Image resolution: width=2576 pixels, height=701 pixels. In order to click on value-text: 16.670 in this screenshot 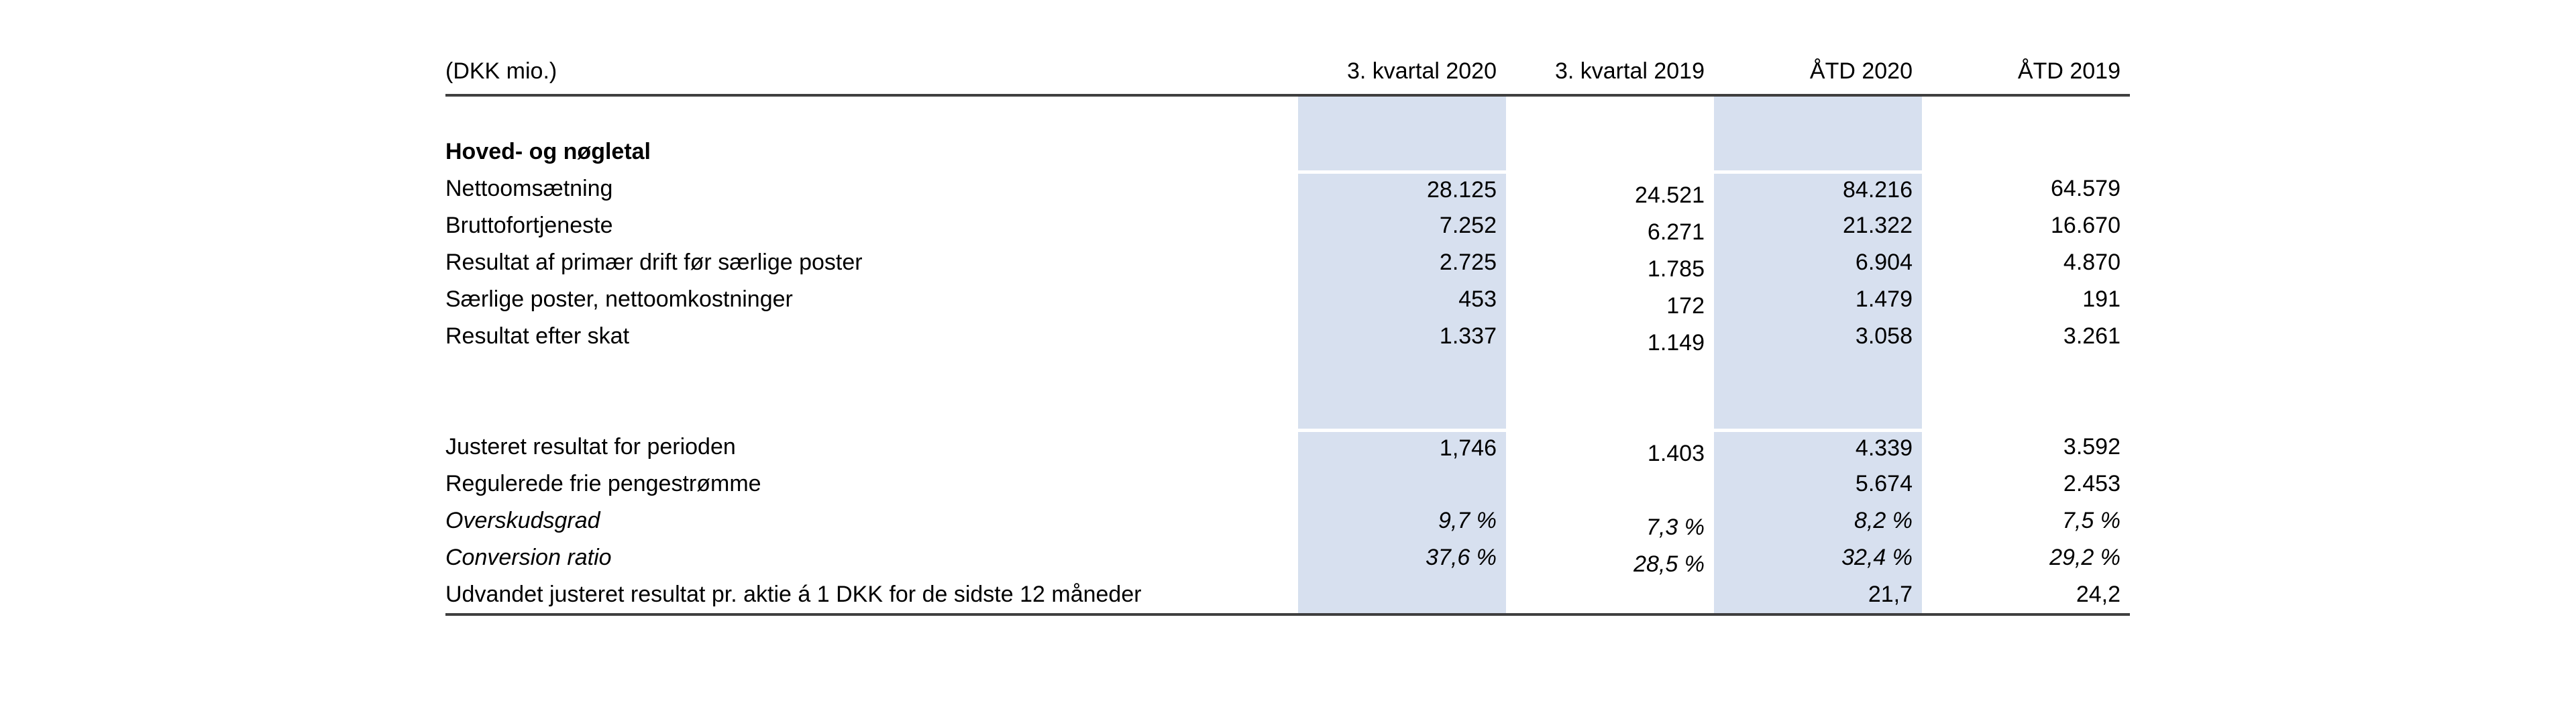, I will do `click(2086, 225)`.